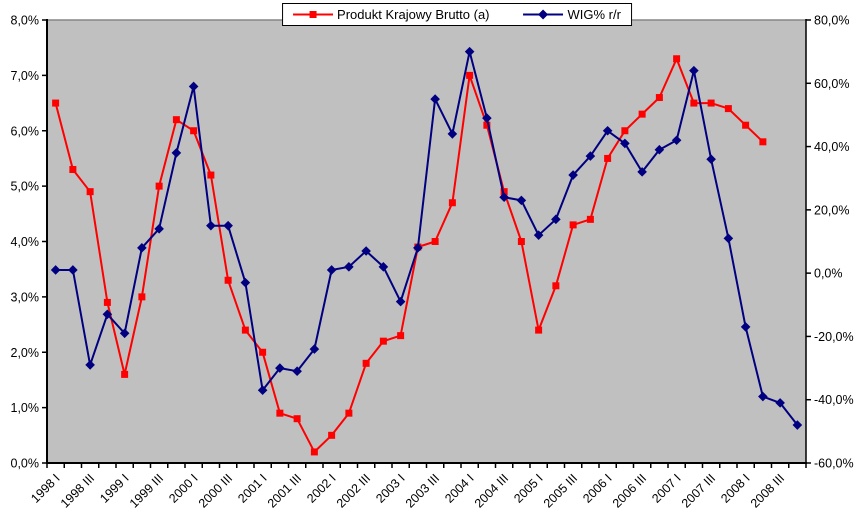  I want to click on left-axis-tick-label: 7,0%, so click(25, 76).